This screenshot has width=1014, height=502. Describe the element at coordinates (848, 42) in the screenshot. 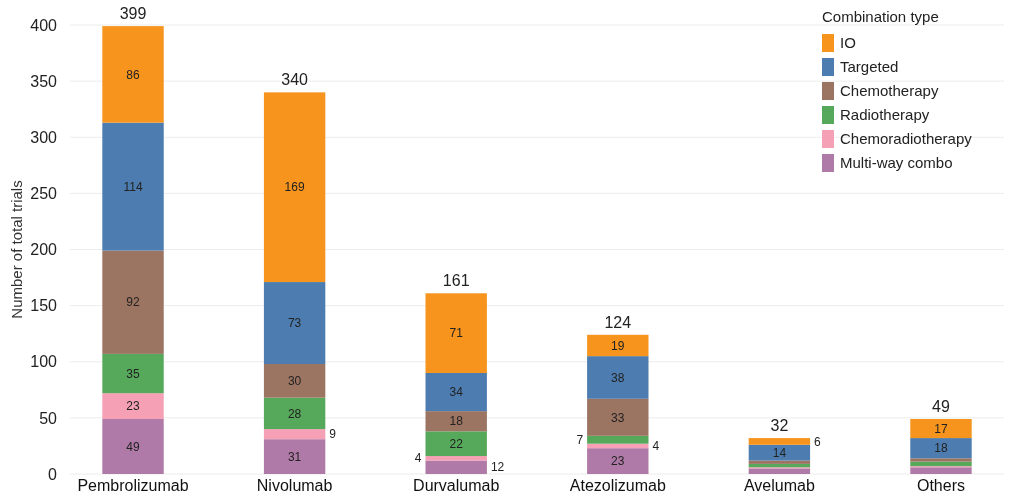

I see `legend-label: IO` at that location.